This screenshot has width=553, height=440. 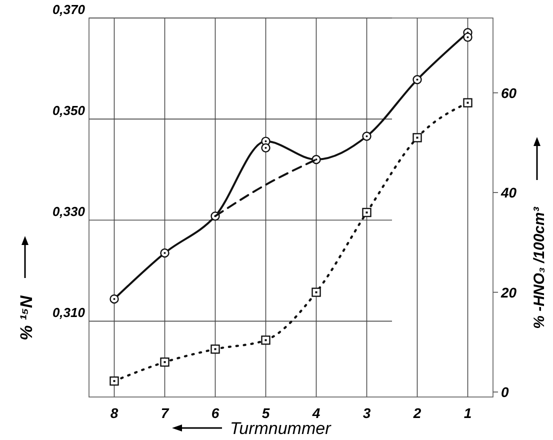 What do you see at coordinates (509, 92) in the screenshot?
I see `y2-tick-label: 60` at bounding box center [509, 92].